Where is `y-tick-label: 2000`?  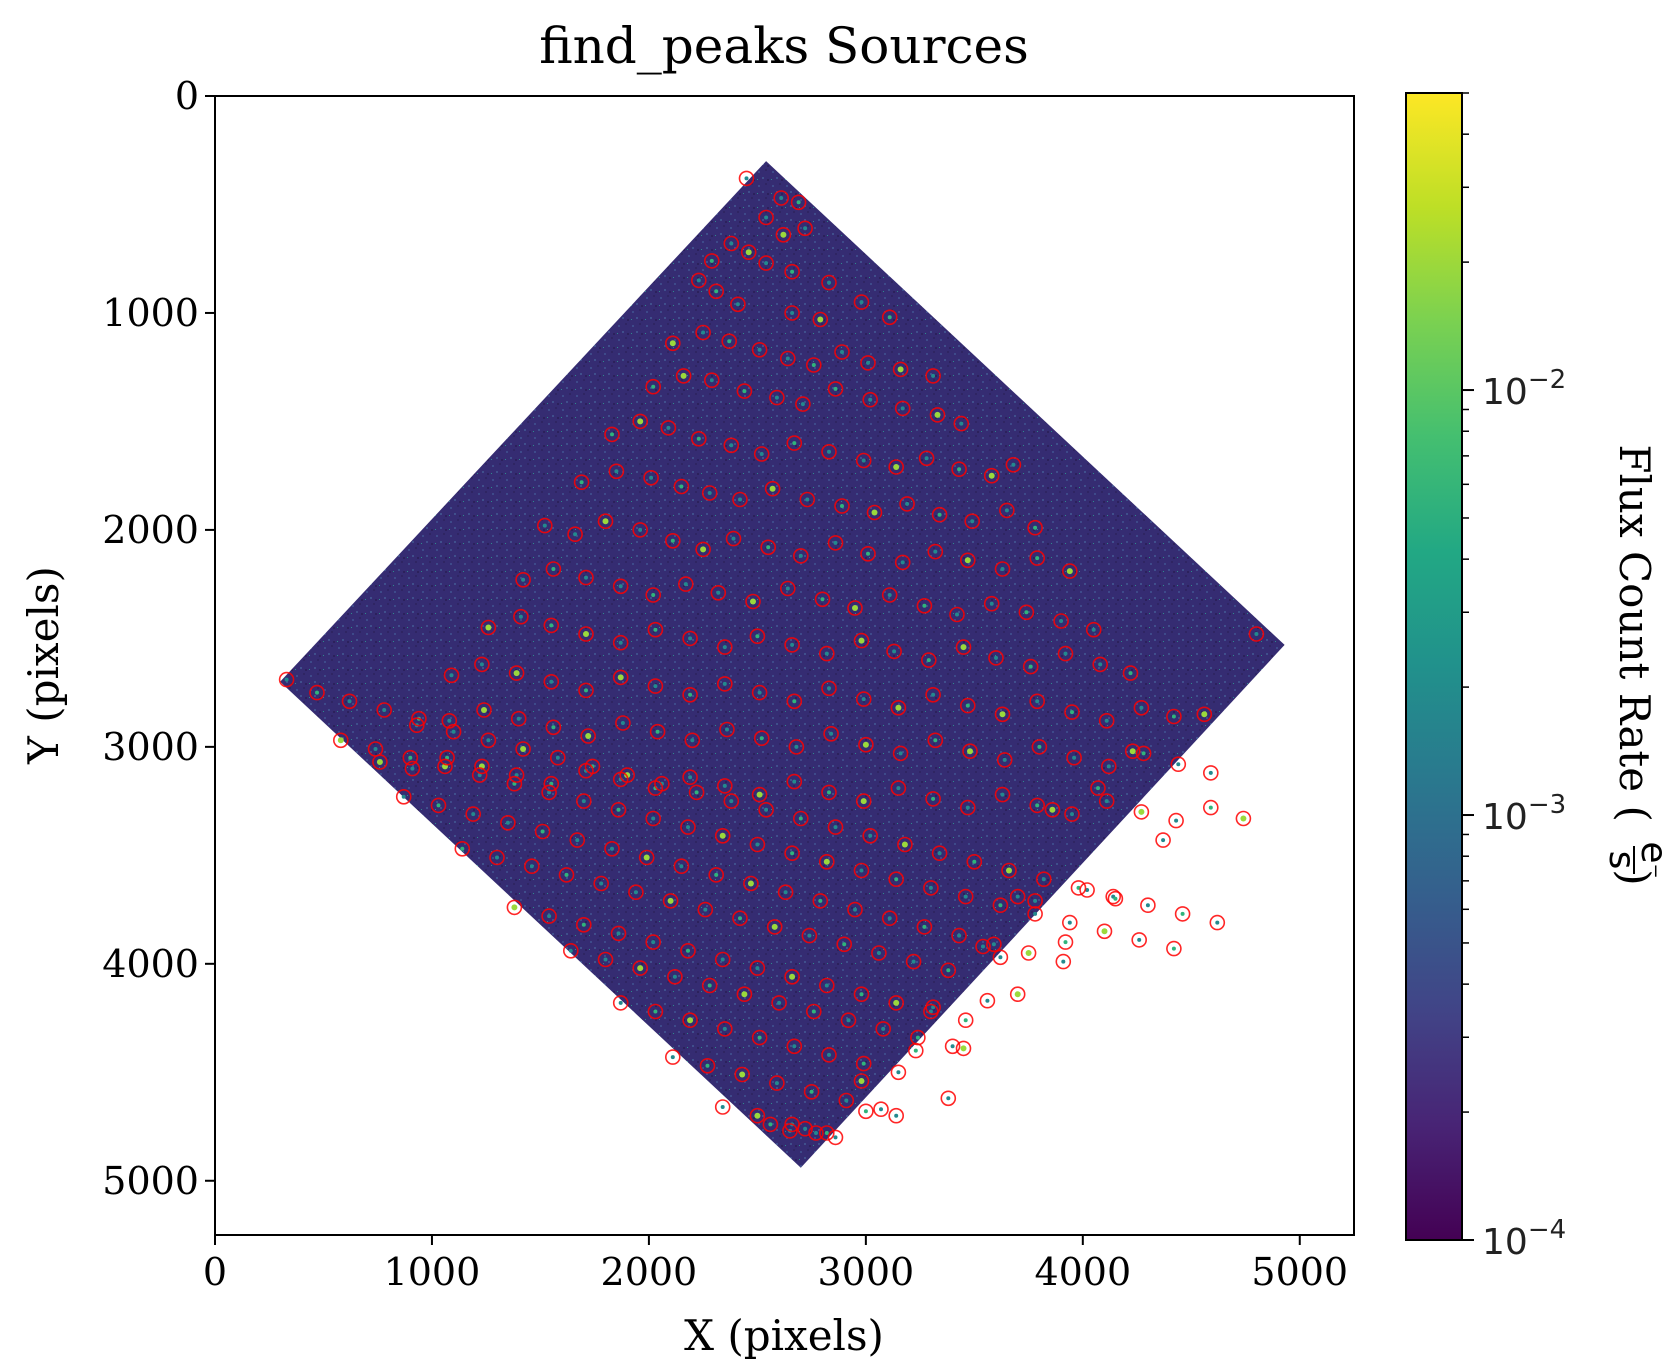
y-tick-label: 2000 is located at coordinates (150, 530).